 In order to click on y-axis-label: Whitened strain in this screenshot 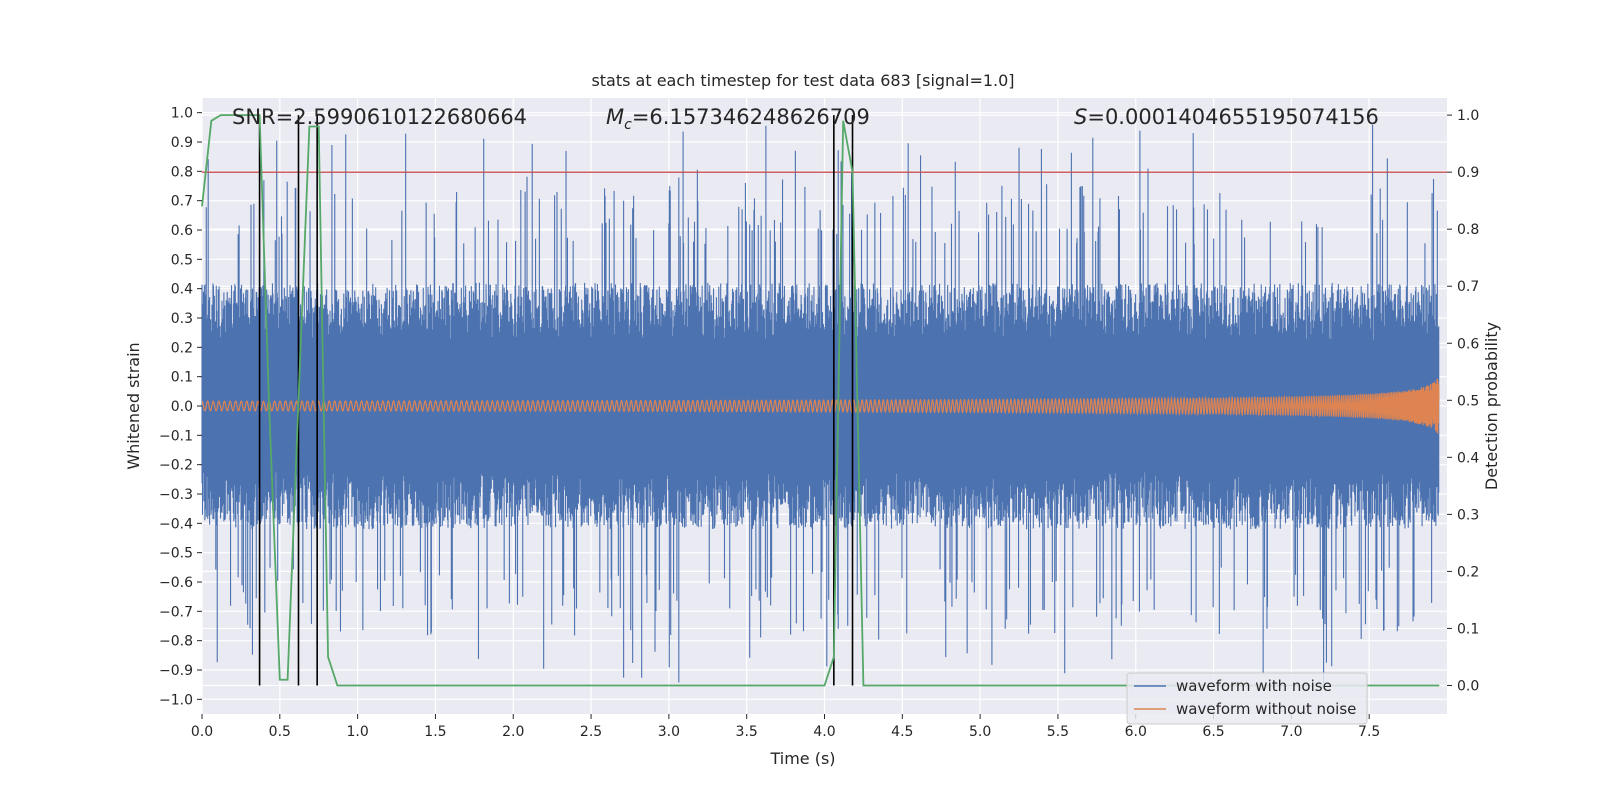, I will do `click(133, 405)`.